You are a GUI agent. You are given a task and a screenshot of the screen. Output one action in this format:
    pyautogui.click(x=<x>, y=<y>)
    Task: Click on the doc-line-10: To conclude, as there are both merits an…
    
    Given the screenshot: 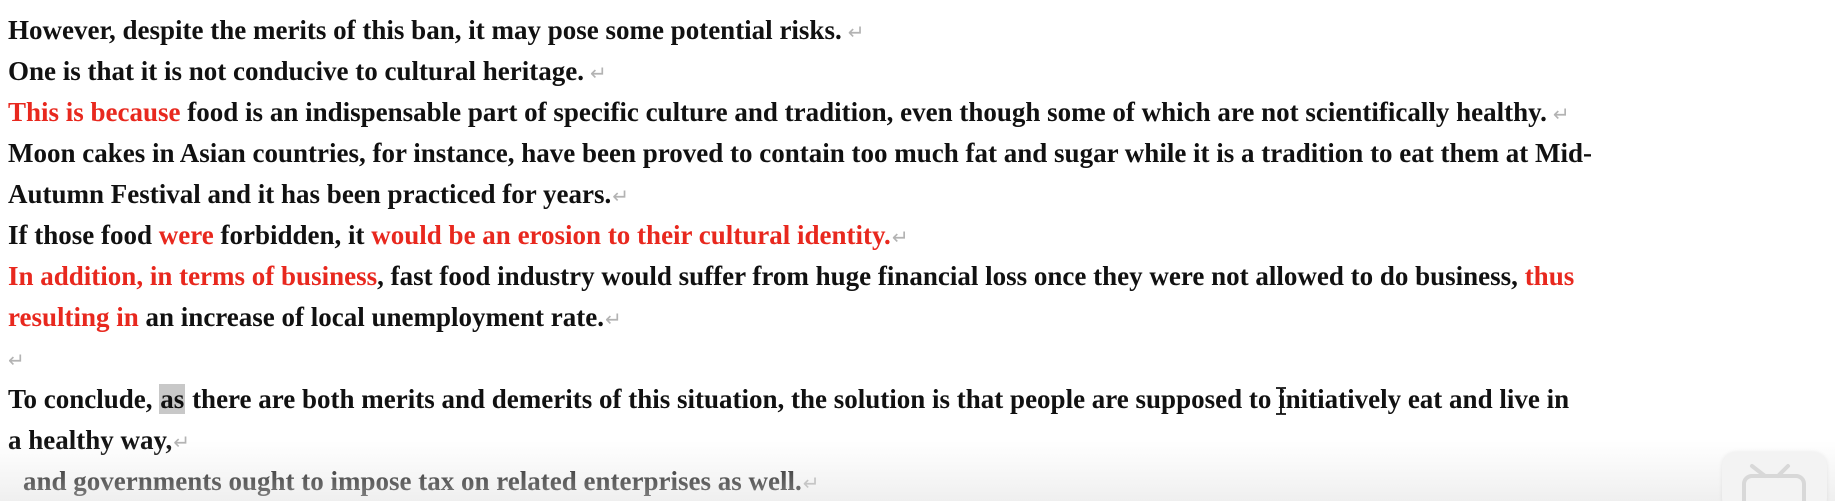 What is the action you would take?
    pyautogui.click(x=913, y=399)
    